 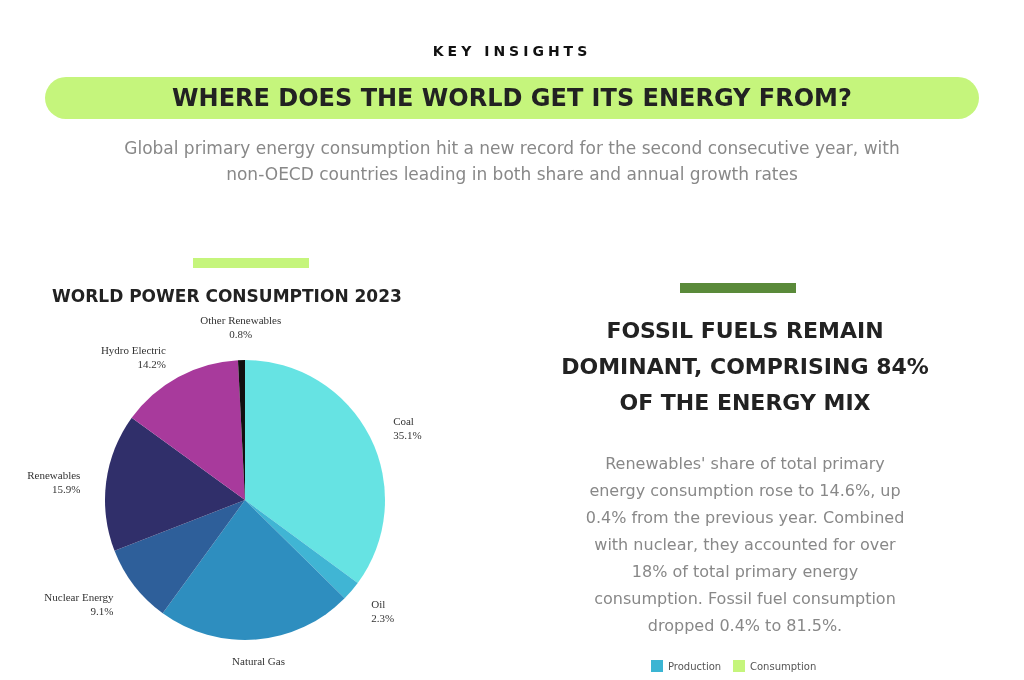 I want to click on slice-label: Hydro Electric, so click(x=133, y=350).